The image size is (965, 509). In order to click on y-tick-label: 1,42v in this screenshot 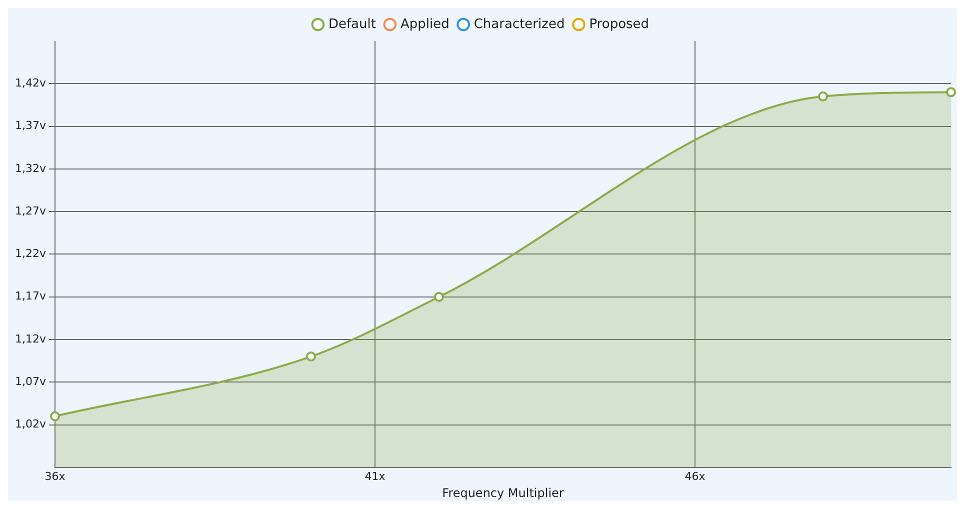, I will do `click(30, 83)`.